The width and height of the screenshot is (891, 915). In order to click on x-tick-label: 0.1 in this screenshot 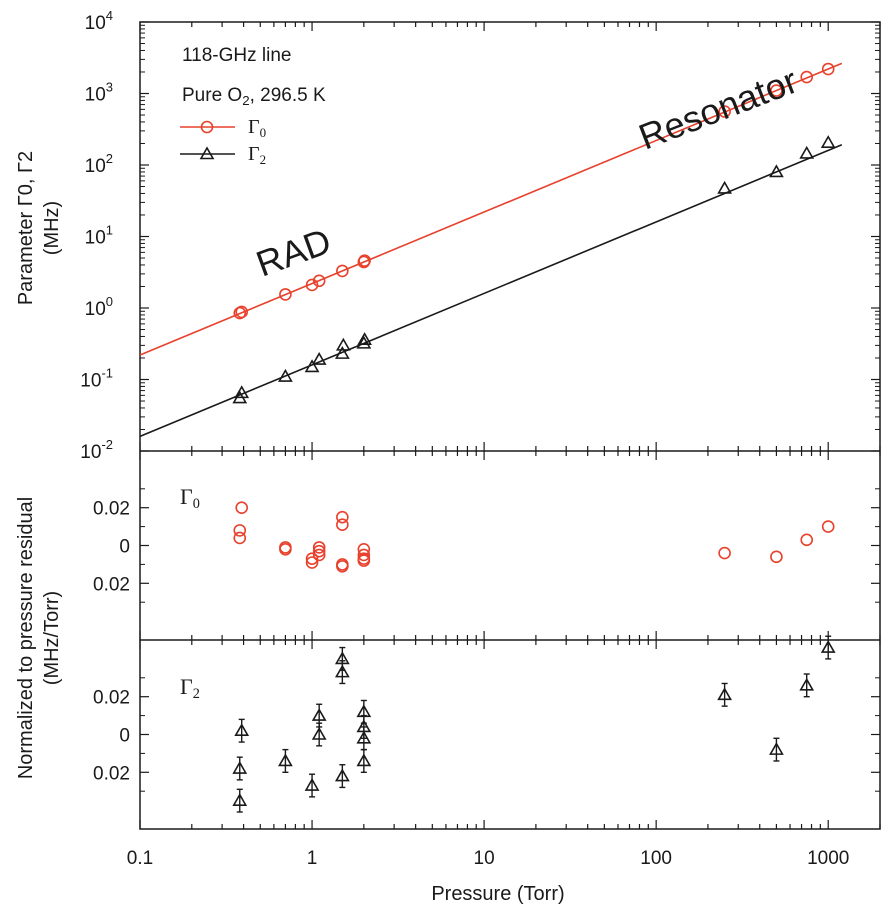, I will do `click(140, 858)`.